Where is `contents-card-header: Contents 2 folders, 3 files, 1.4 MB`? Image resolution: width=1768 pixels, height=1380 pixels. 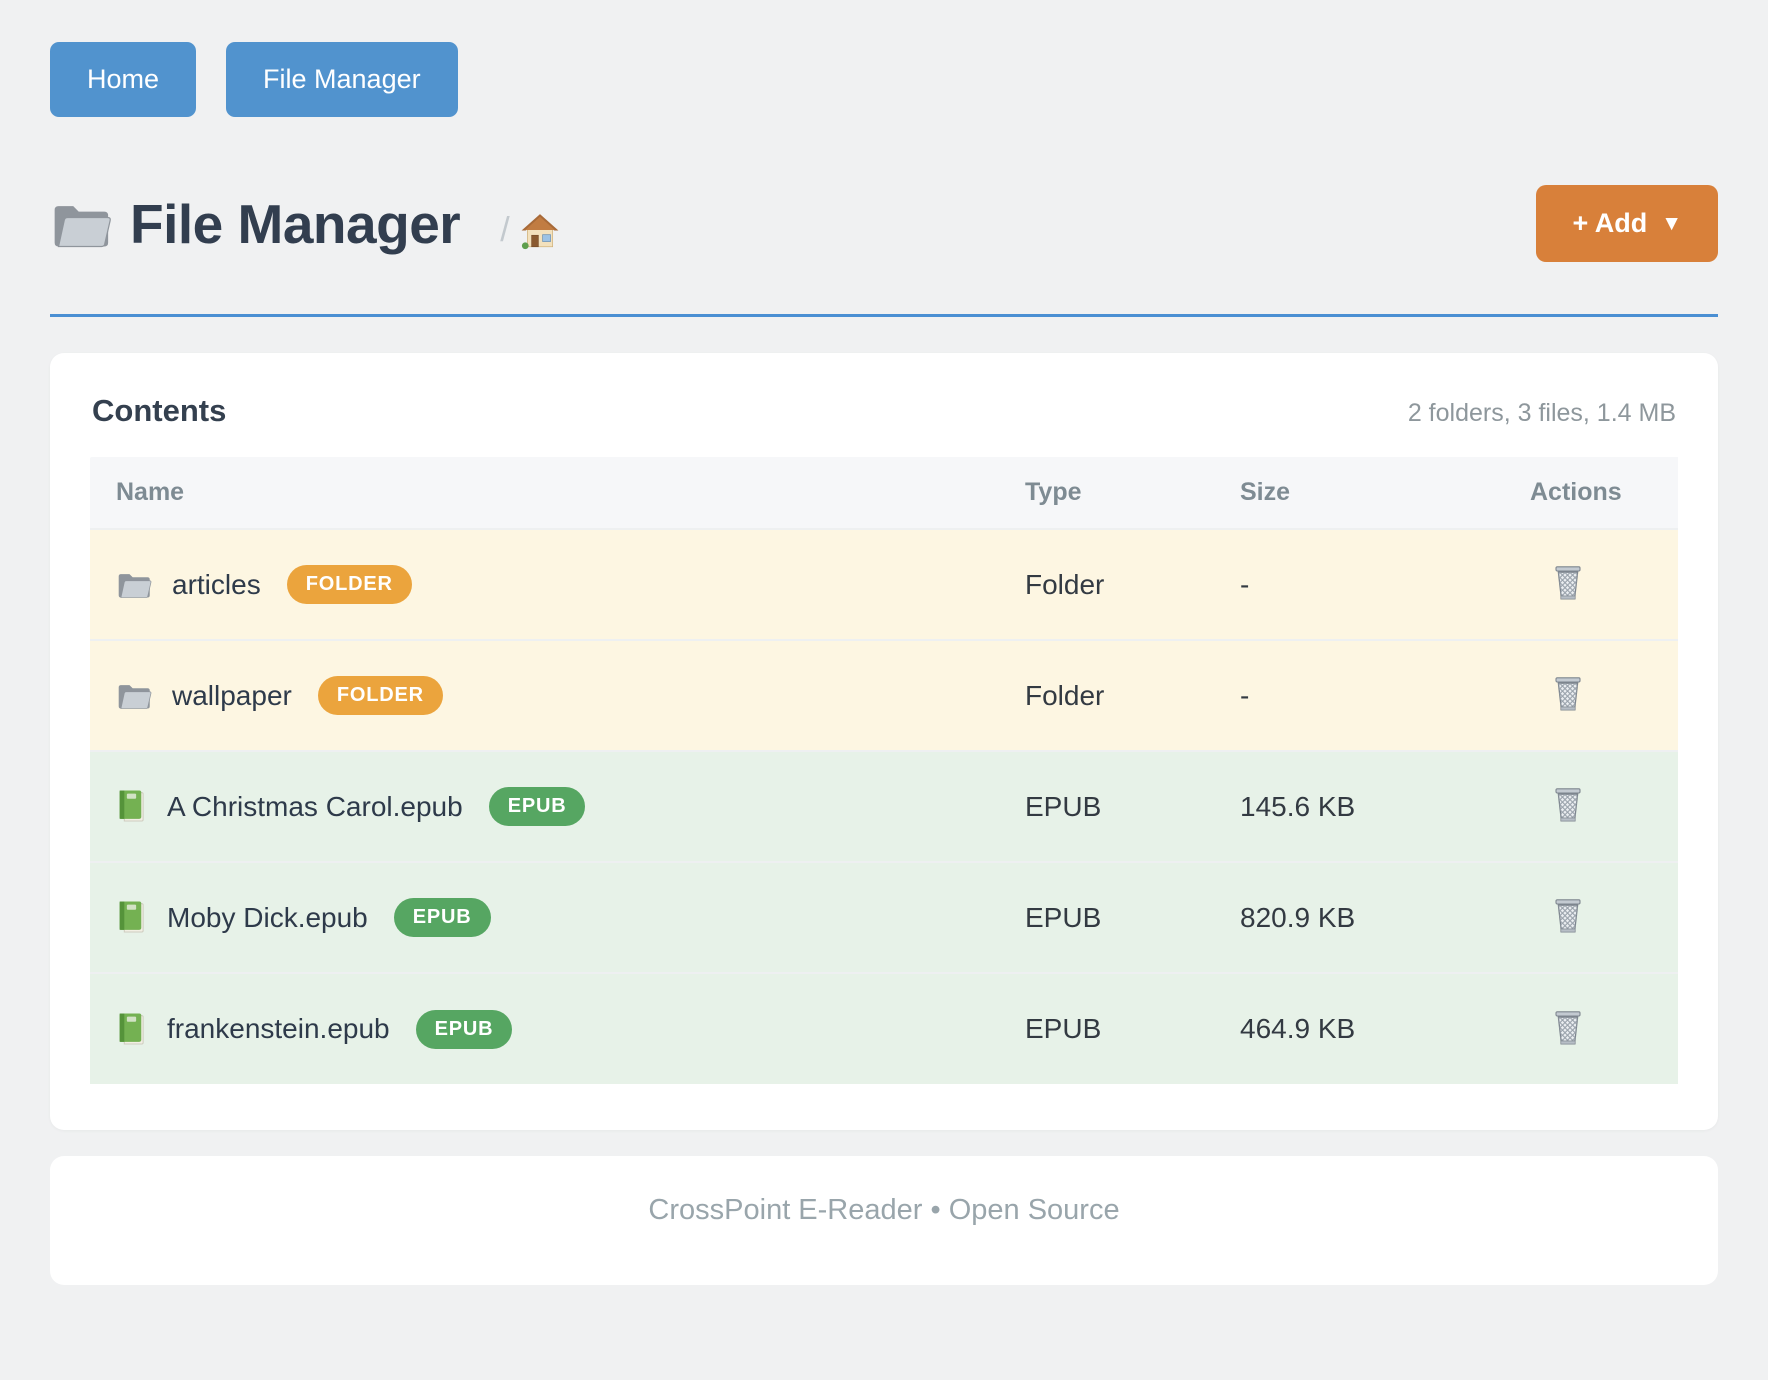 contents-card-header: Contents 2 folders, 3 files, 1.4 MB is located at coordinates (884, 425).